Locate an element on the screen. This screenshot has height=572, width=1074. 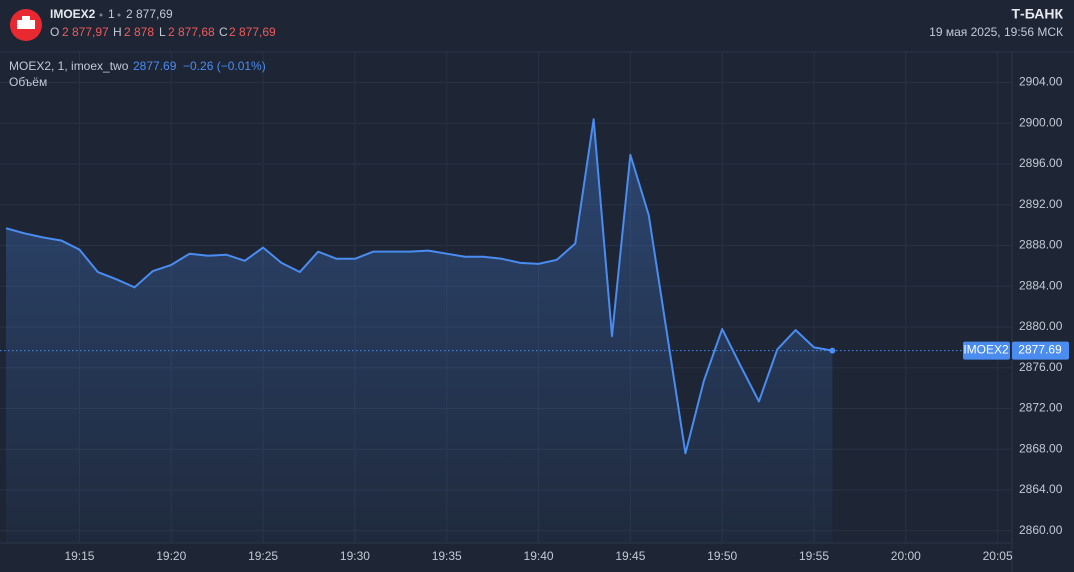
legend-label: MOEX2, 1, imoex_two is located at coordinates (69, 66).